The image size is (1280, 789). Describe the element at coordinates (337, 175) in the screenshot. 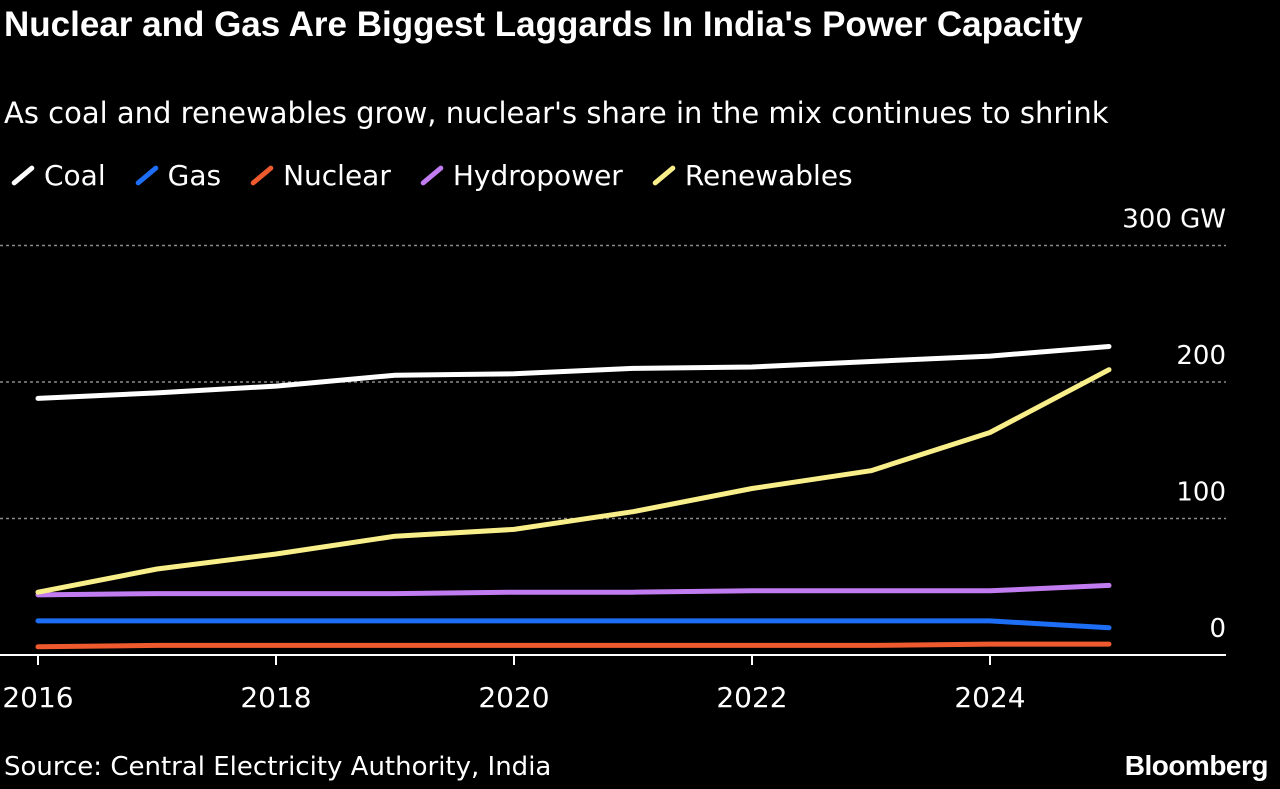

I see `legend-label-nuclear: Nuclear` at that location.